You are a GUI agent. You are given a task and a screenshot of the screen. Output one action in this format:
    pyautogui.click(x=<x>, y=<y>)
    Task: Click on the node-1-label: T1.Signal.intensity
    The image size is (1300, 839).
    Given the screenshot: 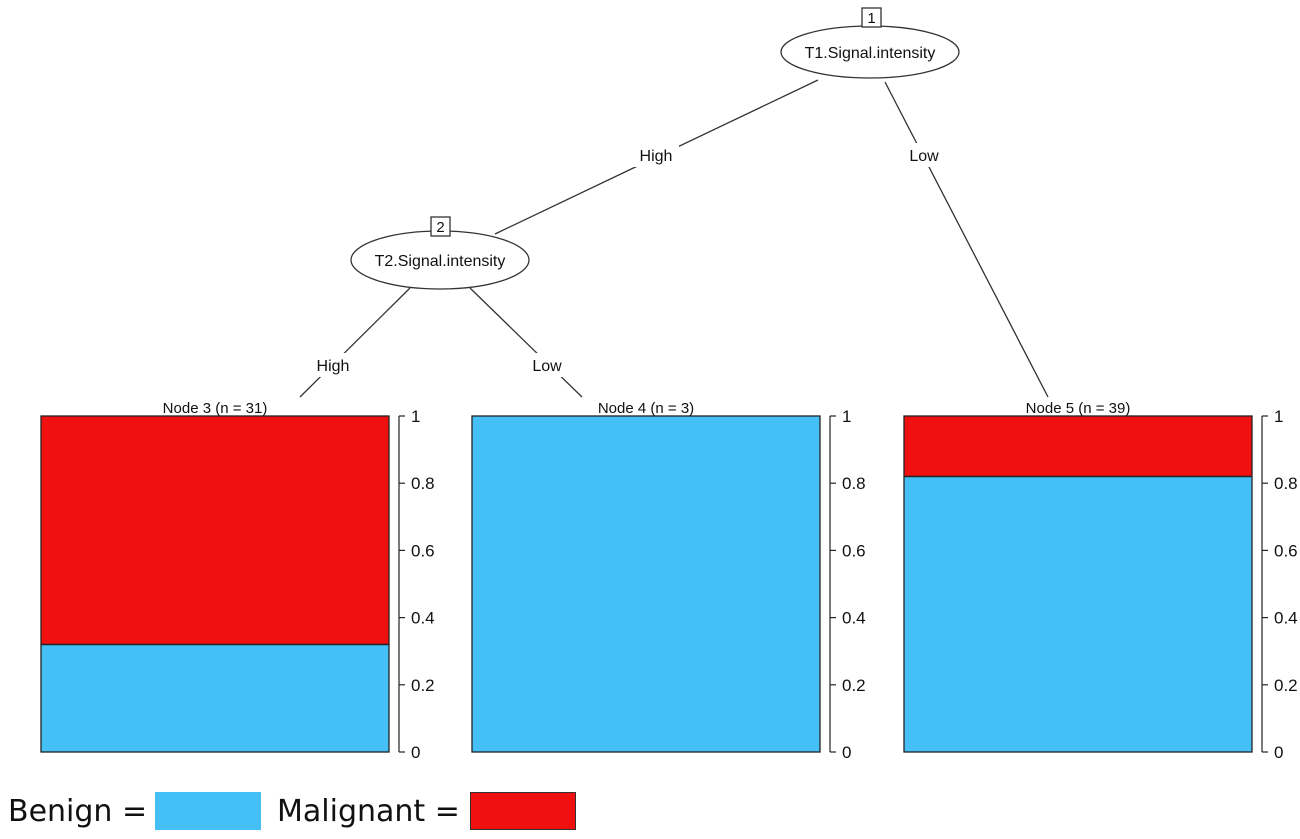 What is the action you would take?
    pyautogui.click(x=870, y=53)
    